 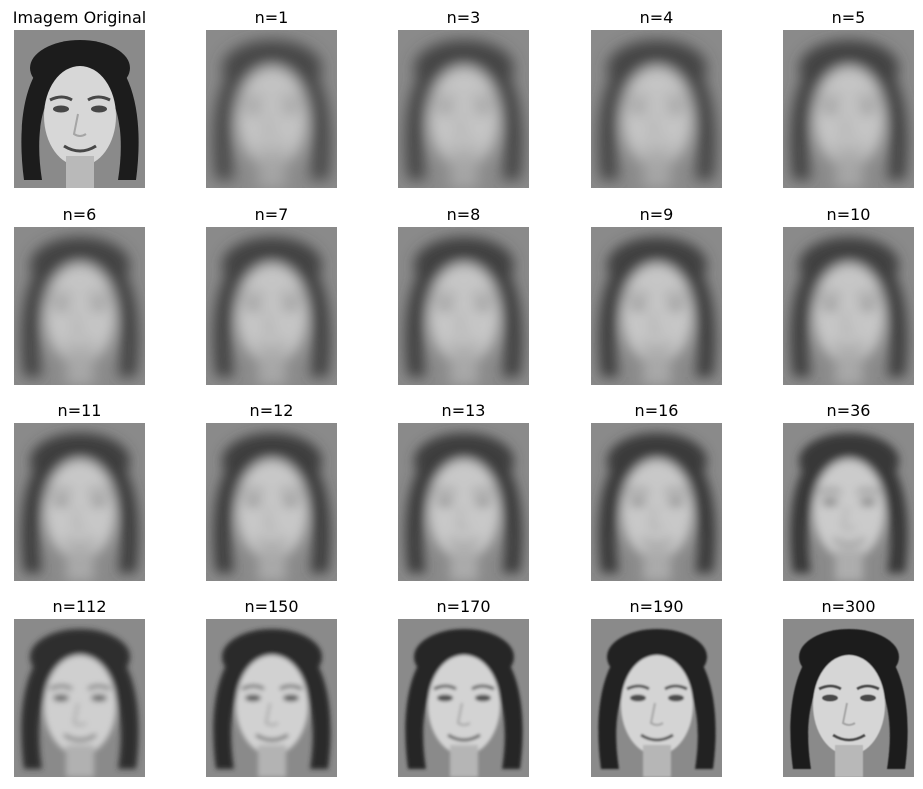 What do you see at coordinates (656, 410) in the screenshot?
I see `panel-title: n=16` at bounding box center [656, 410].